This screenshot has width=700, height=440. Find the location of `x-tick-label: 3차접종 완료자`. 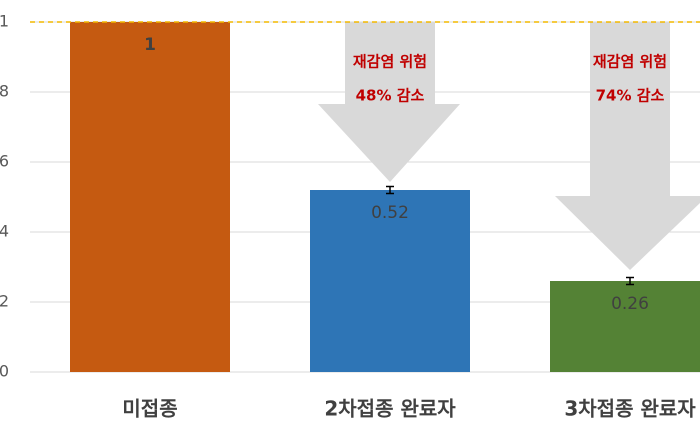

x-tick-label: 3차접종 완료자 is located at coordinates (630, 409).